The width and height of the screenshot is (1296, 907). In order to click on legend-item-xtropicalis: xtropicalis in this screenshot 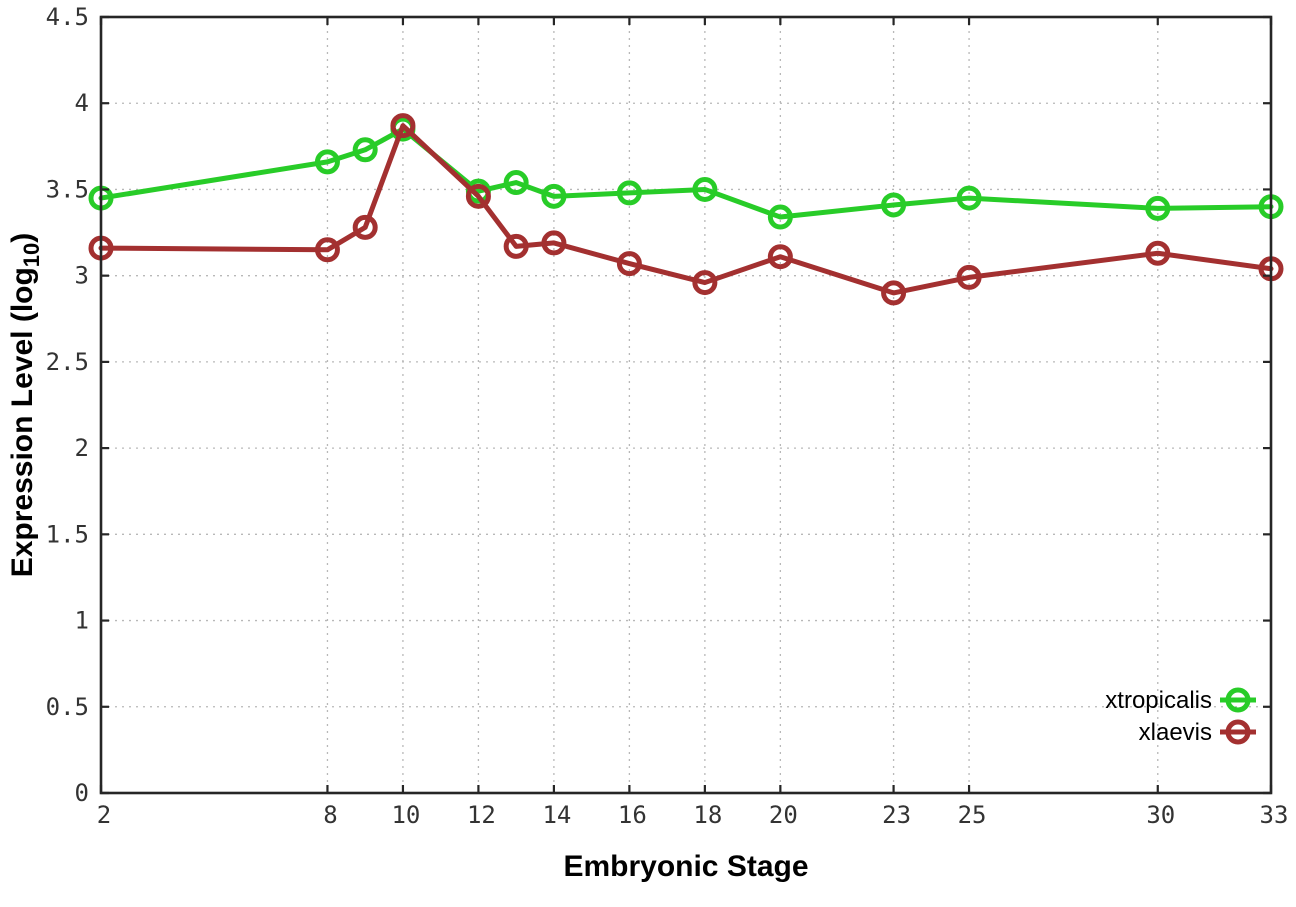, I will do `click(1180, 700)`.